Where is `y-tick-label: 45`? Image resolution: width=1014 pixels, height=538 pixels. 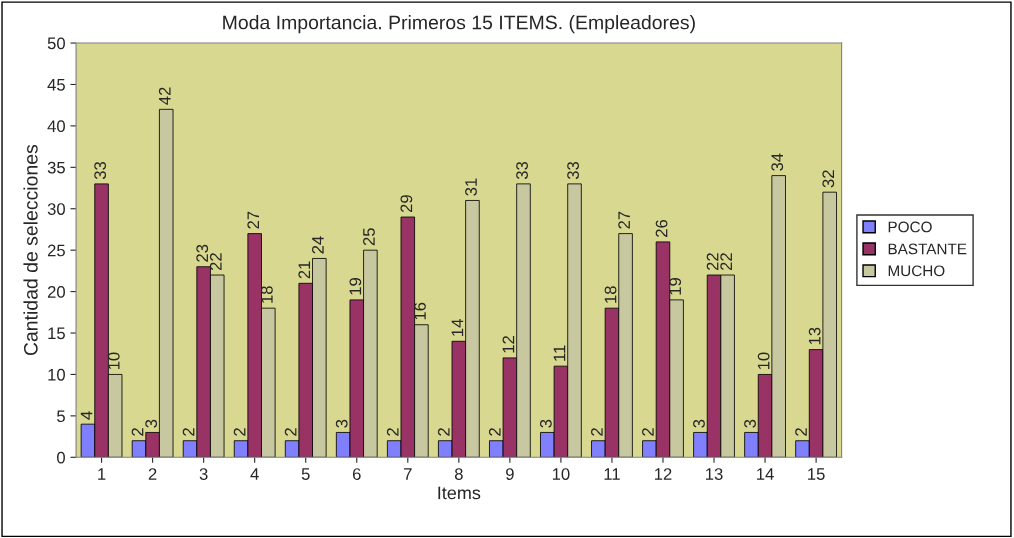 y-tick-label: 45 is located at coordinates (56, 85).